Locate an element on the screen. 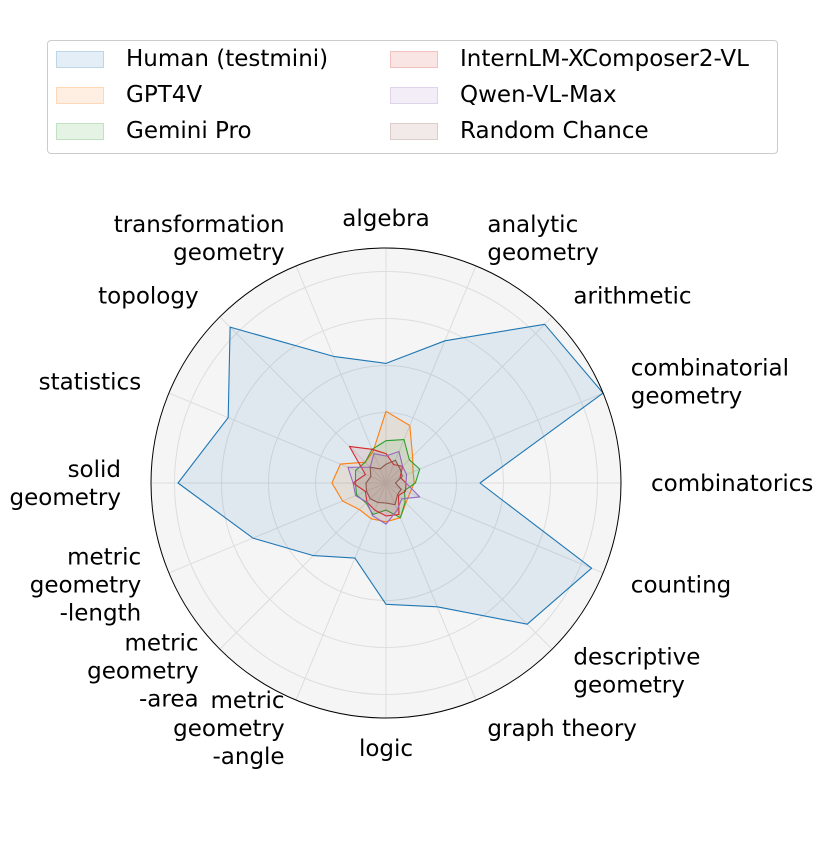  category-label-line: -area is located at coordinates (169, 699).